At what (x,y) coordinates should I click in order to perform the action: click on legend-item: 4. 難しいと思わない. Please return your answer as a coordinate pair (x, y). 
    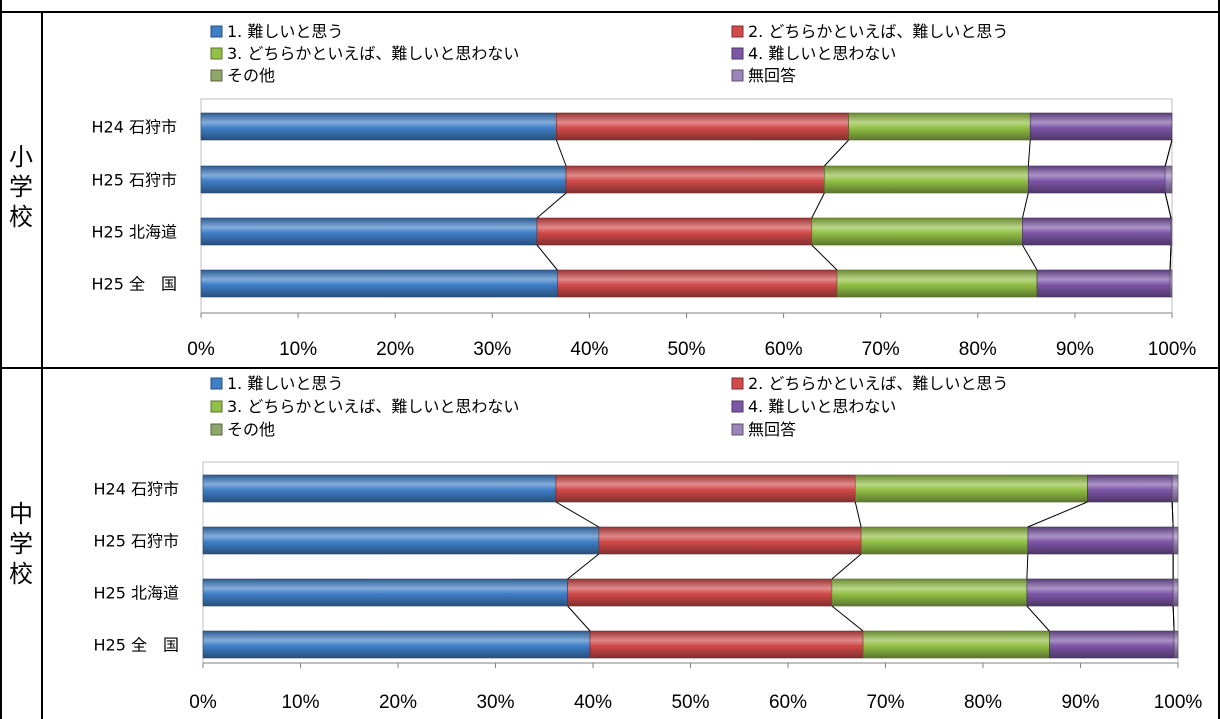
    Looking at the image, I should click on (813, 53).